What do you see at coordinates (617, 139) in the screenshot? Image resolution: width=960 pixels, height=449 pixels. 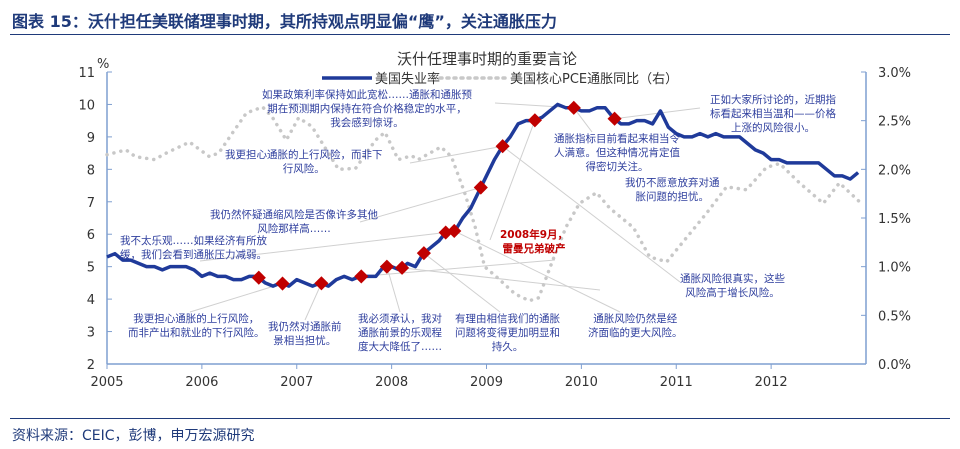 I see `annotation-line: 通胀指标目前看起来相当令` at bounding box center [617, 139].